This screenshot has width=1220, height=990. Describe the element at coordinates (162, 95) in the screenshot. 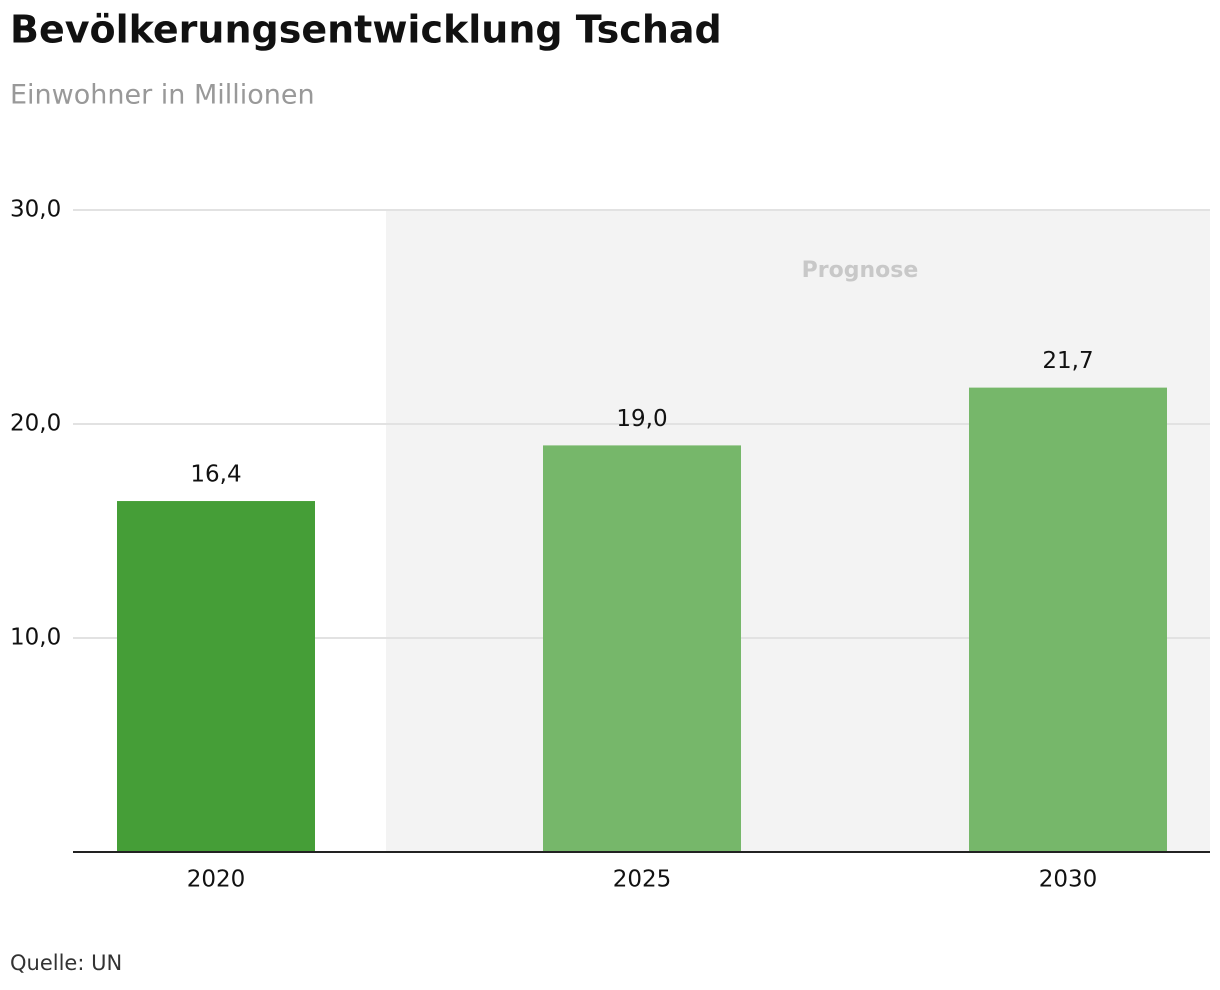

I see `chart-subtitle: Einwohner in Millionen` at that location.